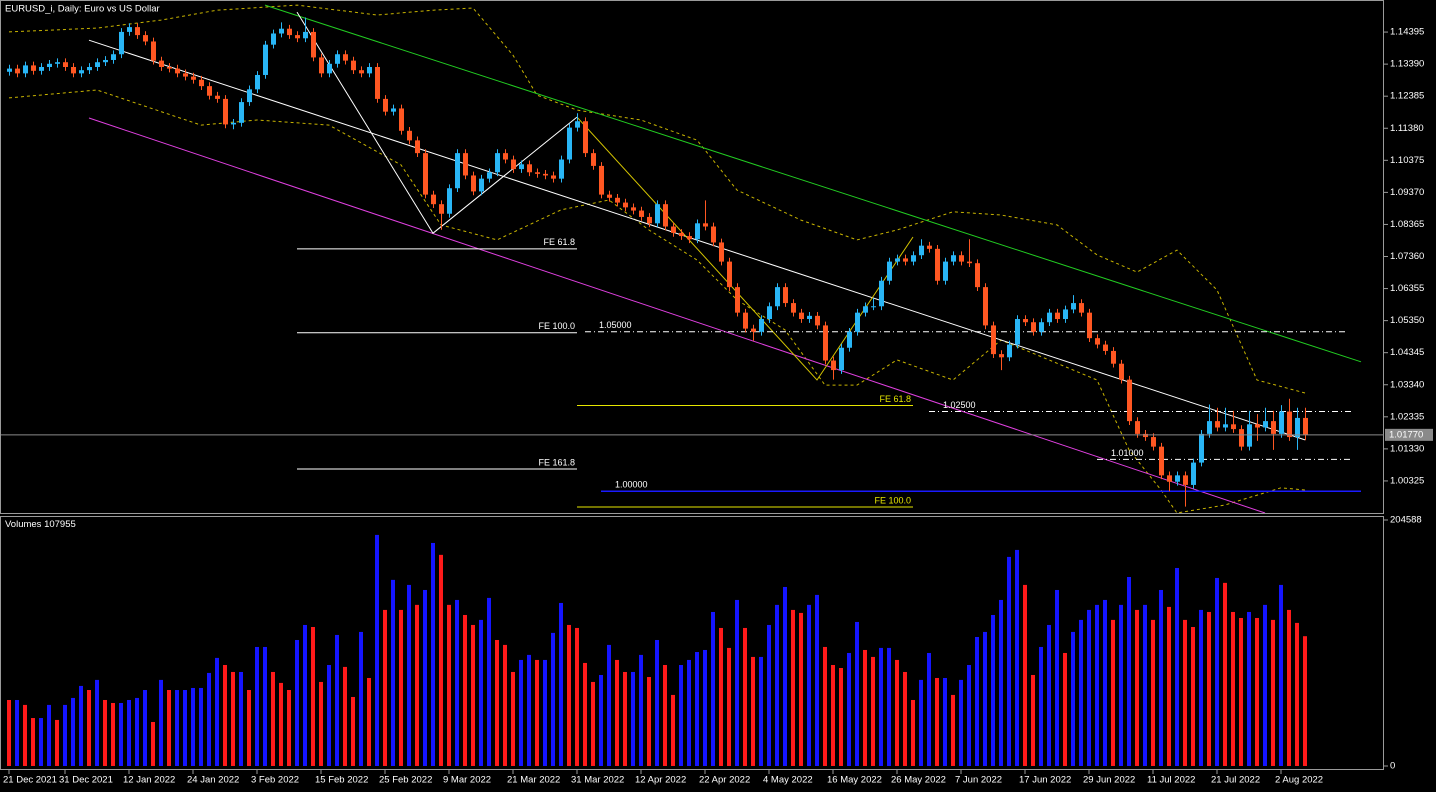 This screenshot has height=792, width=1436. What do you see at coordinates (437, 122) in the screenshot?
I see `trend-line` at bounding box center [437, 122].